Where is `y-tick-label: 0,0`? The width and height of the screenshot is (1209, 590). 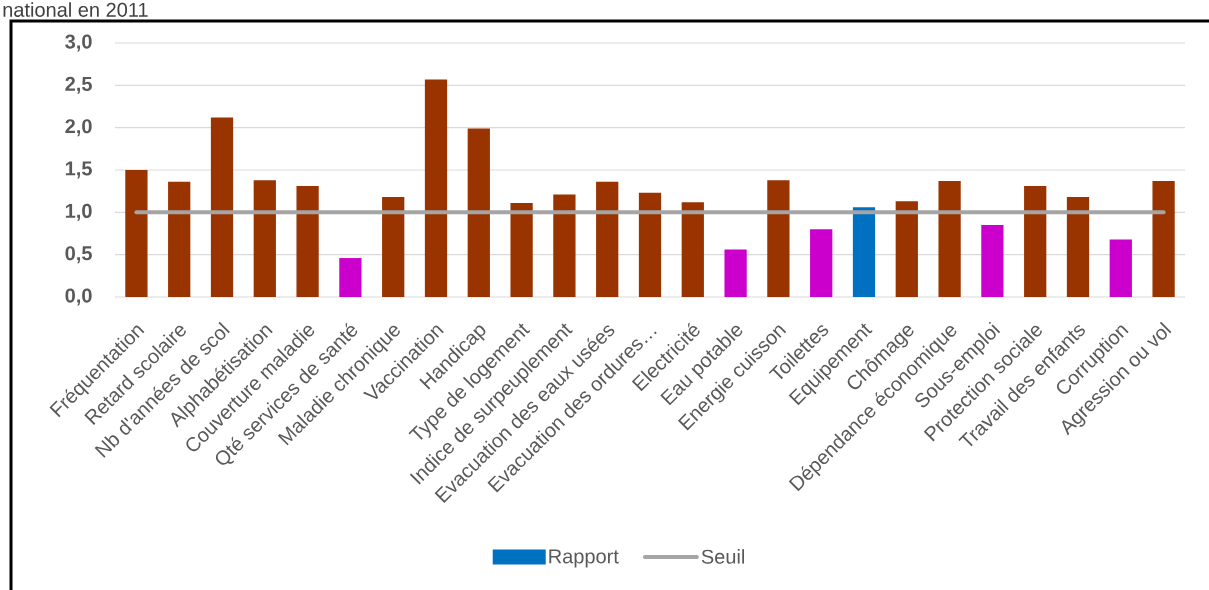
y-tick-label: 0,0 is located at coordinates (78, 297).